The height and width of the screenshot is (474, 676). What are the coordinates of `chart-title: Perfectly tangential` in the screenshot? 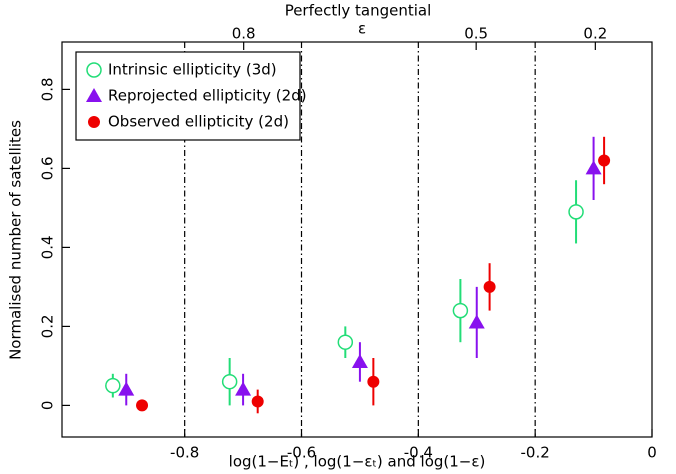 It's located at (358, 11).